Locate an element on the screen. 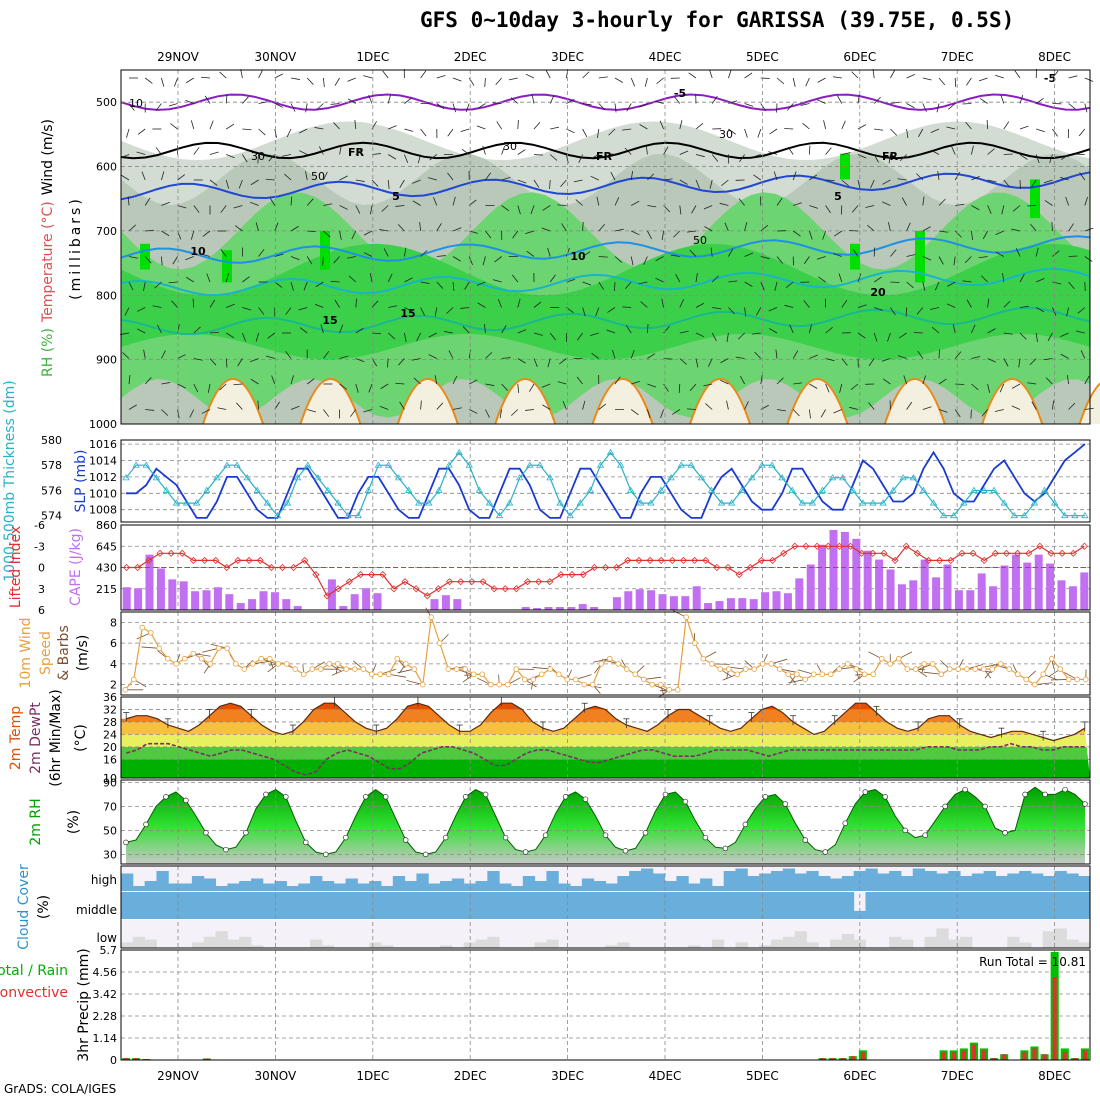 This screenshot has height=1100, width=1100. isotherm-freezing is located at coordinates (605, 150).